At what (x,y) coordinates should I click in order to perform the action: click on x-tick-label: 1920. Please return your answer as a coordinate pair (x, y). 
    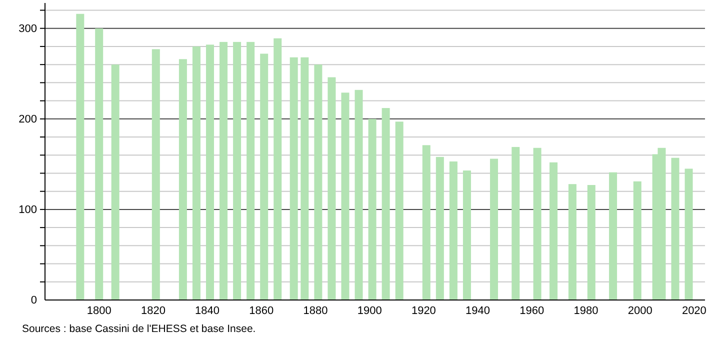
    Looking at the image, I should click on (423, 310).